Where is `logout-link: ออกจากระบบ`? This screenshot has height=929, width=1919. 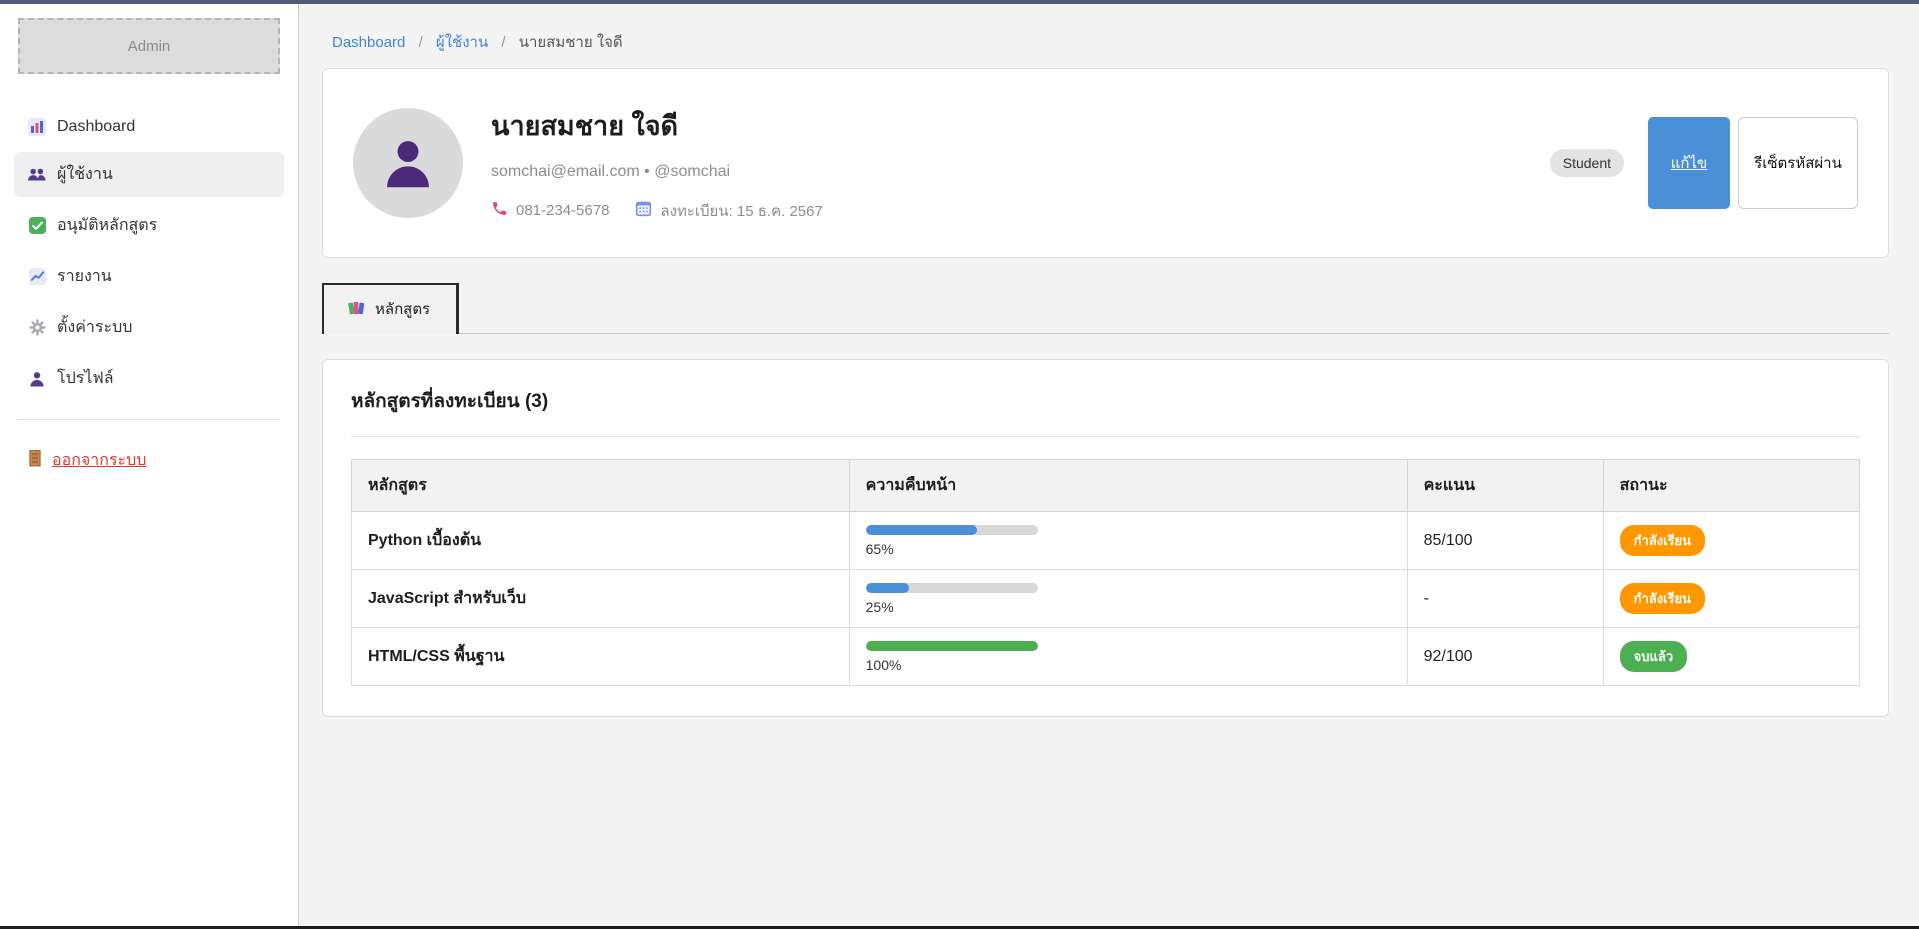 logout-link: ออกจากระบบ is located at coordinates (87, 460).